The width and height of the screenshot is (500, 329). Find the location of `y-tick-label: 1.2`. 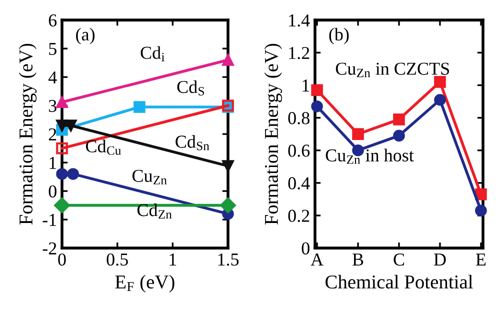

y-tick-label: 1.2 is located at coordinates (299, 53).